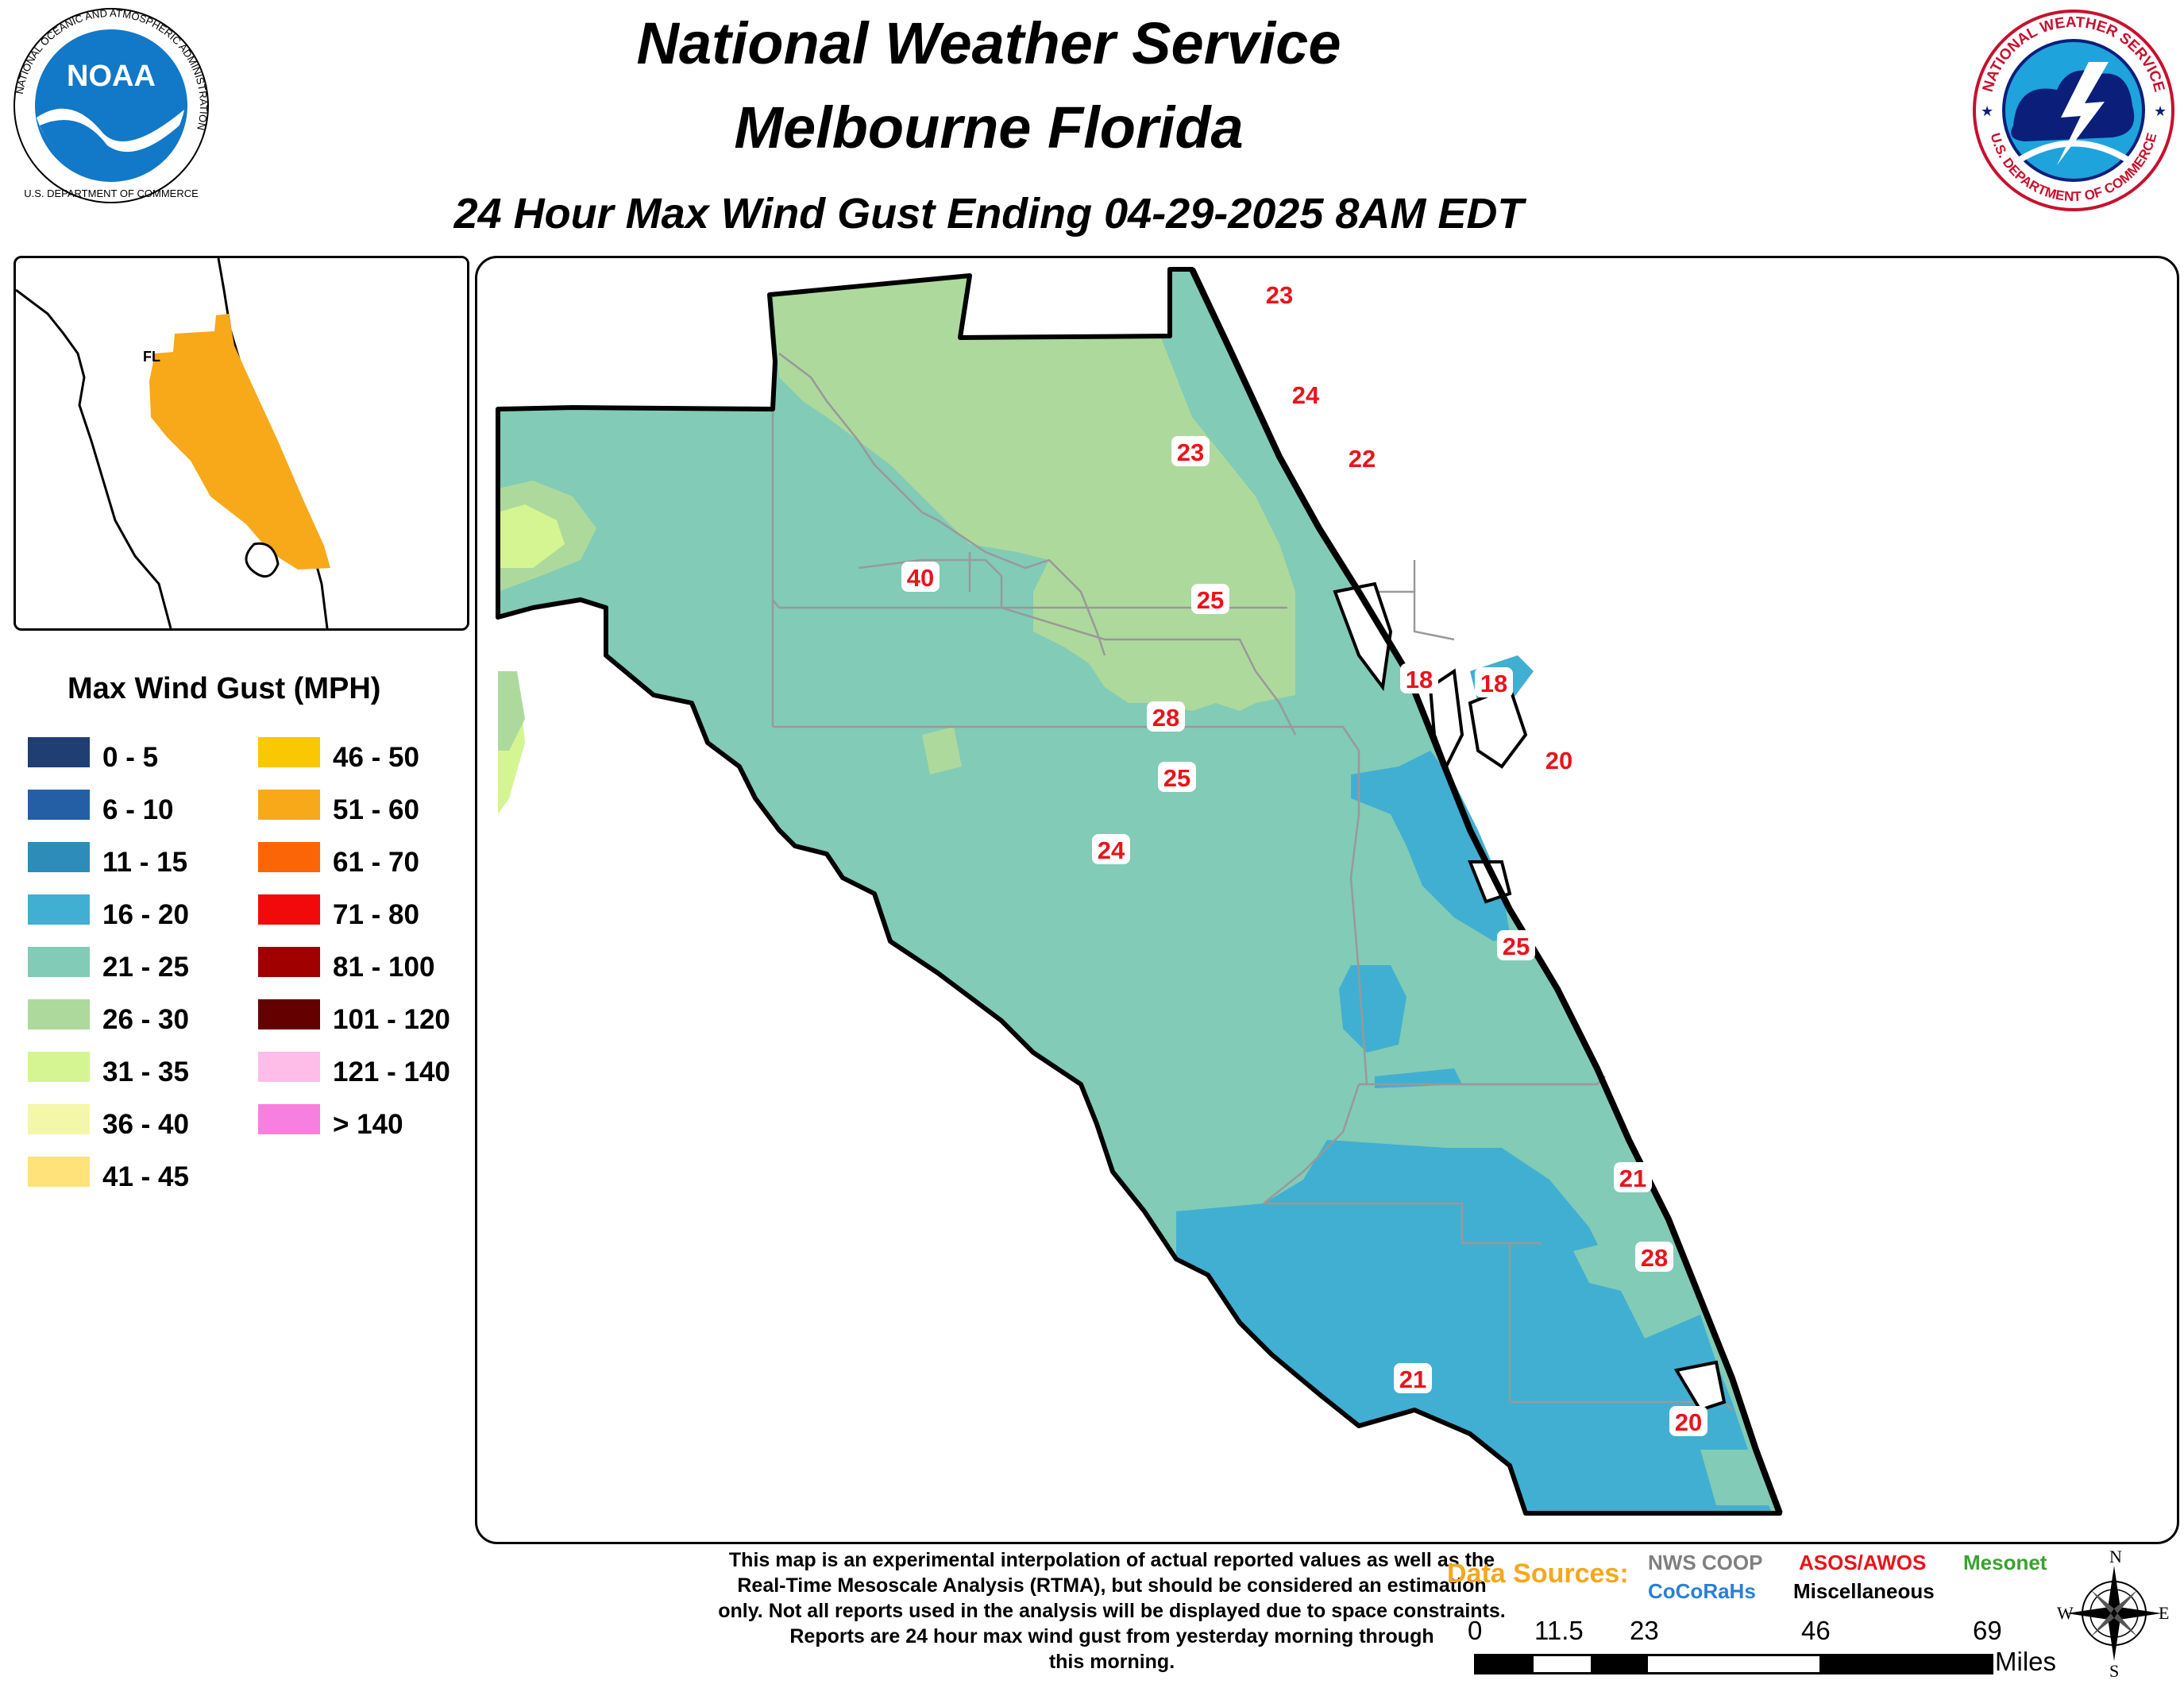 The image size is (2184, 1688). I want to click on source-miscellaneous: Miscellaneous, so click(1864, 1591).